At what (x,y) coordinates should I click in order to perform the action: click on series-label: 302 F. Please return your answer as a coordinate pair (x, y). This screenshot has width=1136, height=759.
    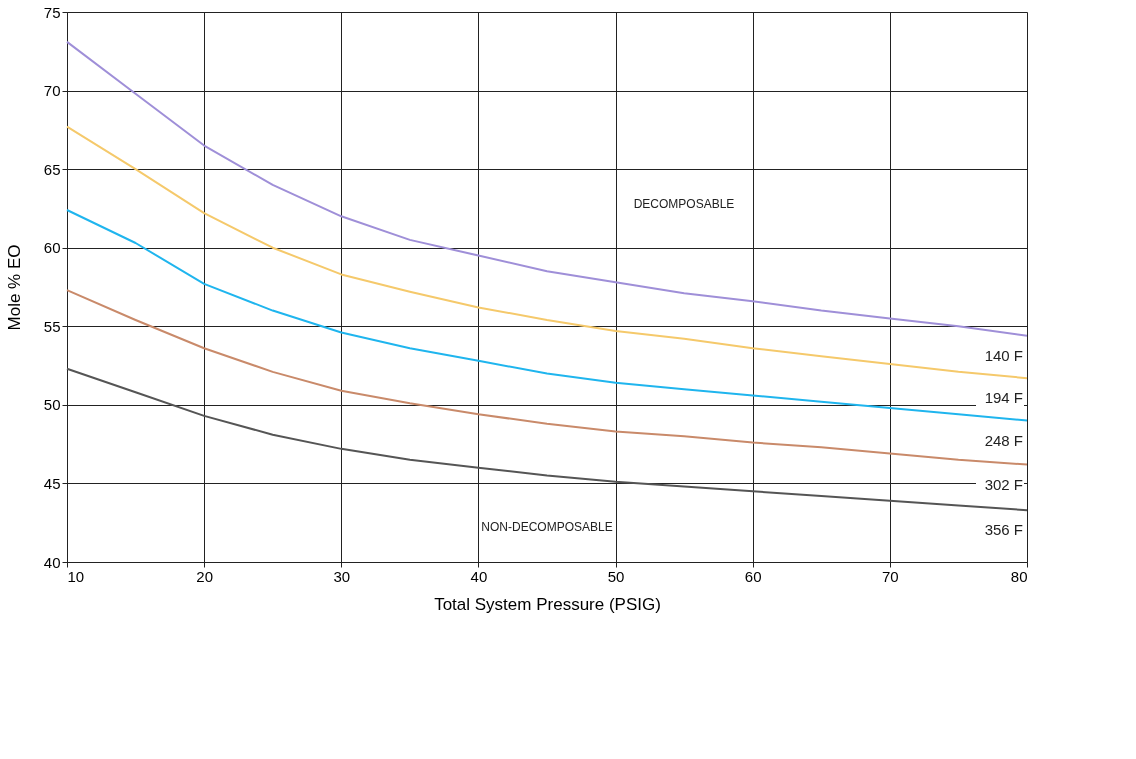
    Looking at the image, I should click on (1003, 484).